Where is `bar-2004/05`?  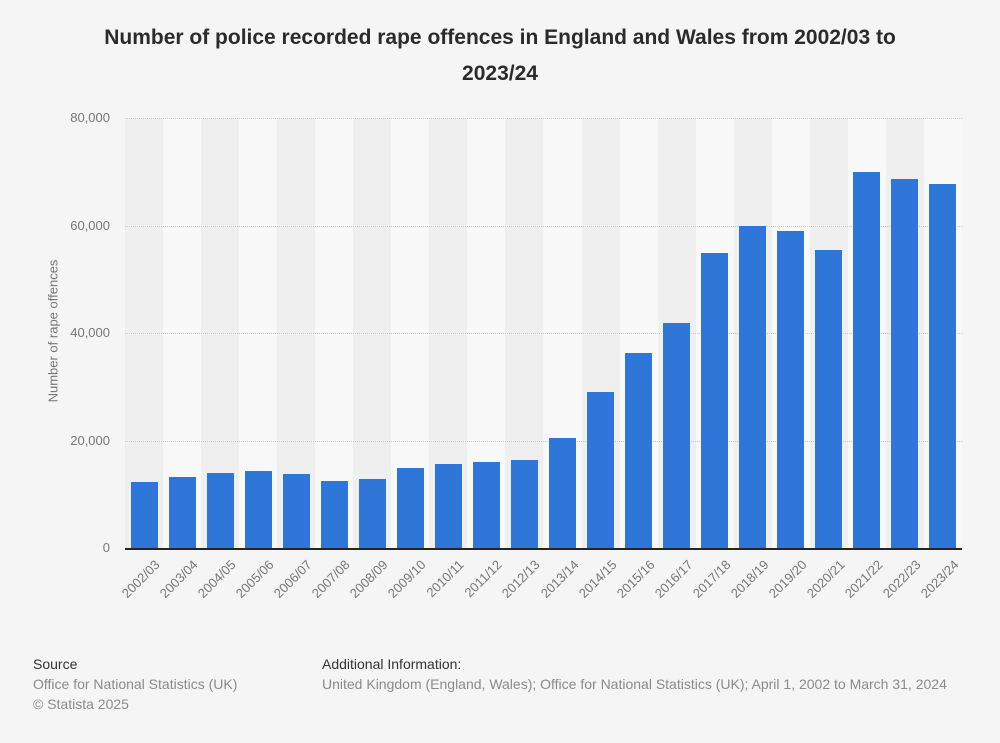 bar-2004/05 is located at coordinates (220, 510).